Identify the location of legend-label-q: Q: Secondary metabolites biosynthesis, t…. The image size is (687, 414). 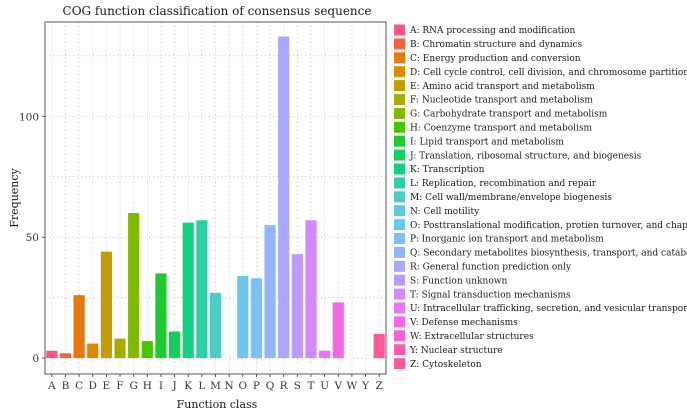
(548, 254).